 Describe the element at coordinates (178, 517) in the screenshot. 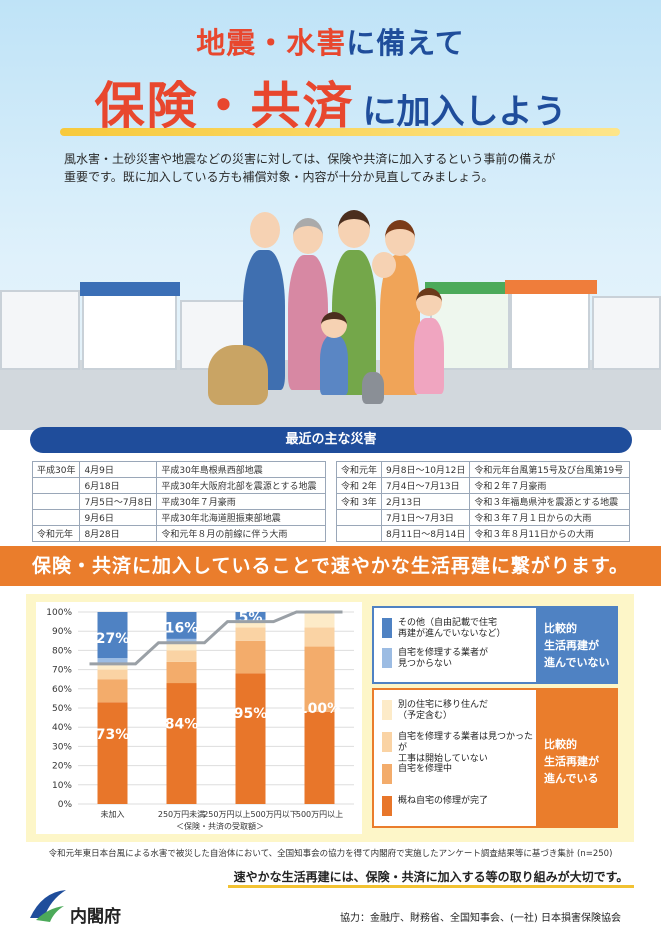

I see `disaster-row: 9月6日 平成30年北海道胆振東部地震` at that location.